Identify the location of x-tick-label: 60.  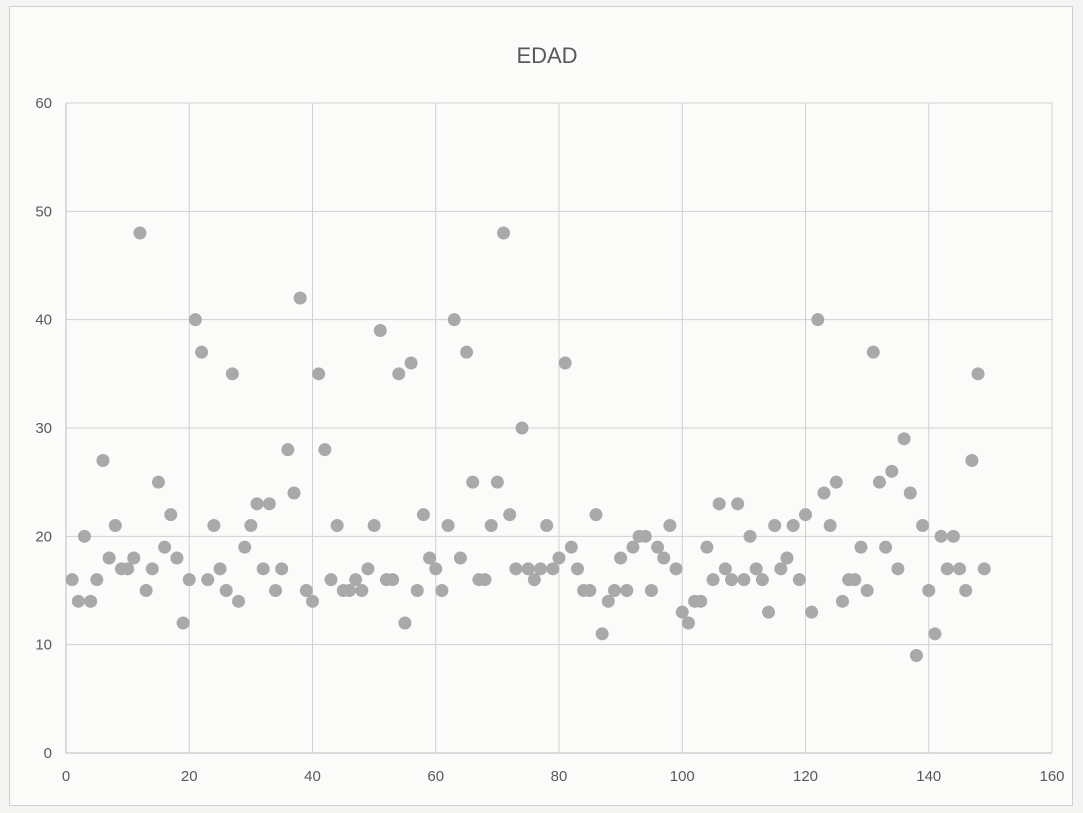
(435, 776).